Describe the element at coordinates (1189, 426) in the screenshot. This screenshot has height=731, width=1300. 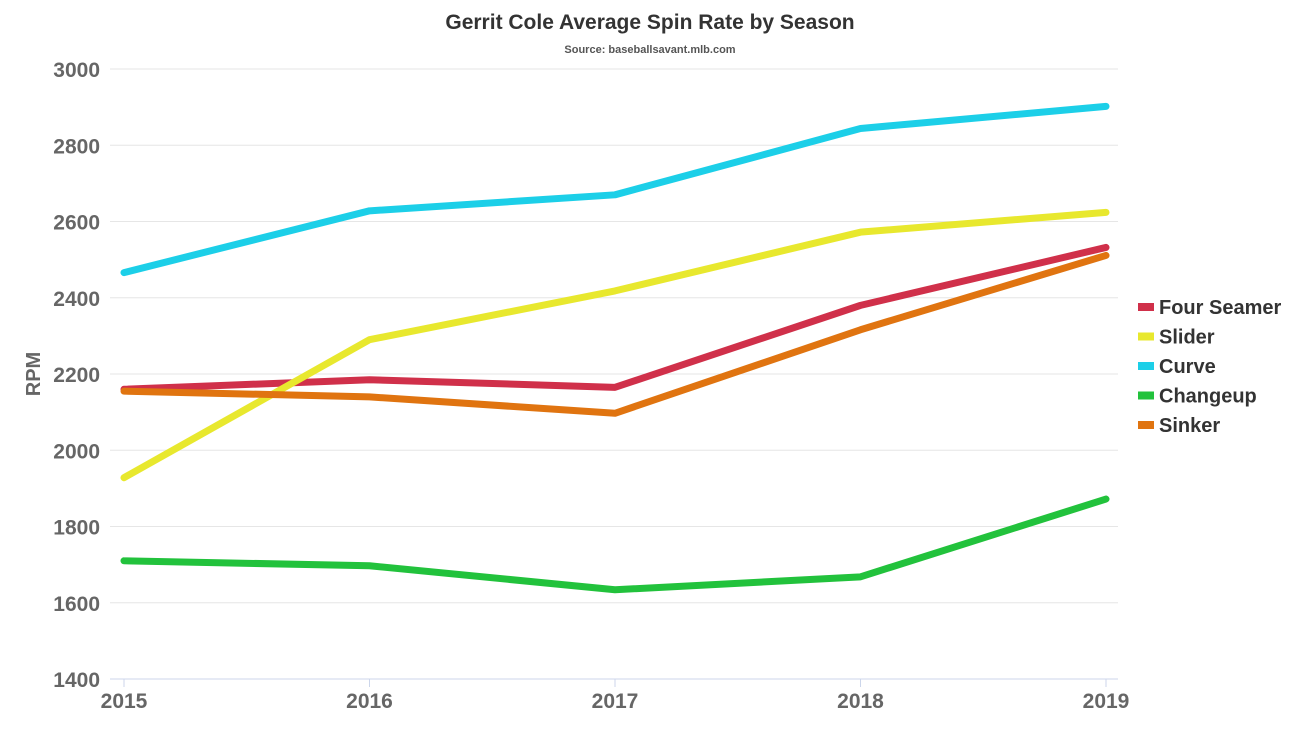
I see `legend-label: Sinker` at that location.